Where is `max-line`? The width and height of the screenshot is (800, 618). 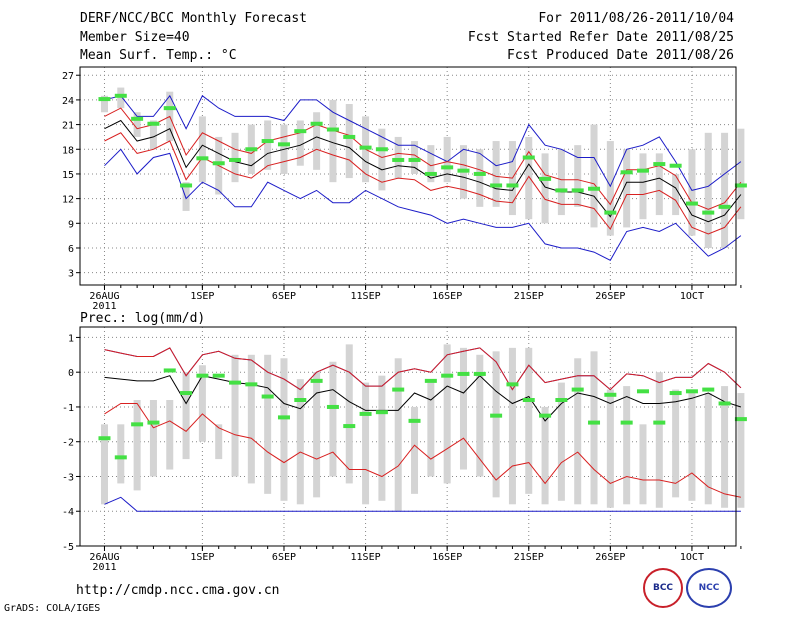 max-line is located at coordinates (423, 142).